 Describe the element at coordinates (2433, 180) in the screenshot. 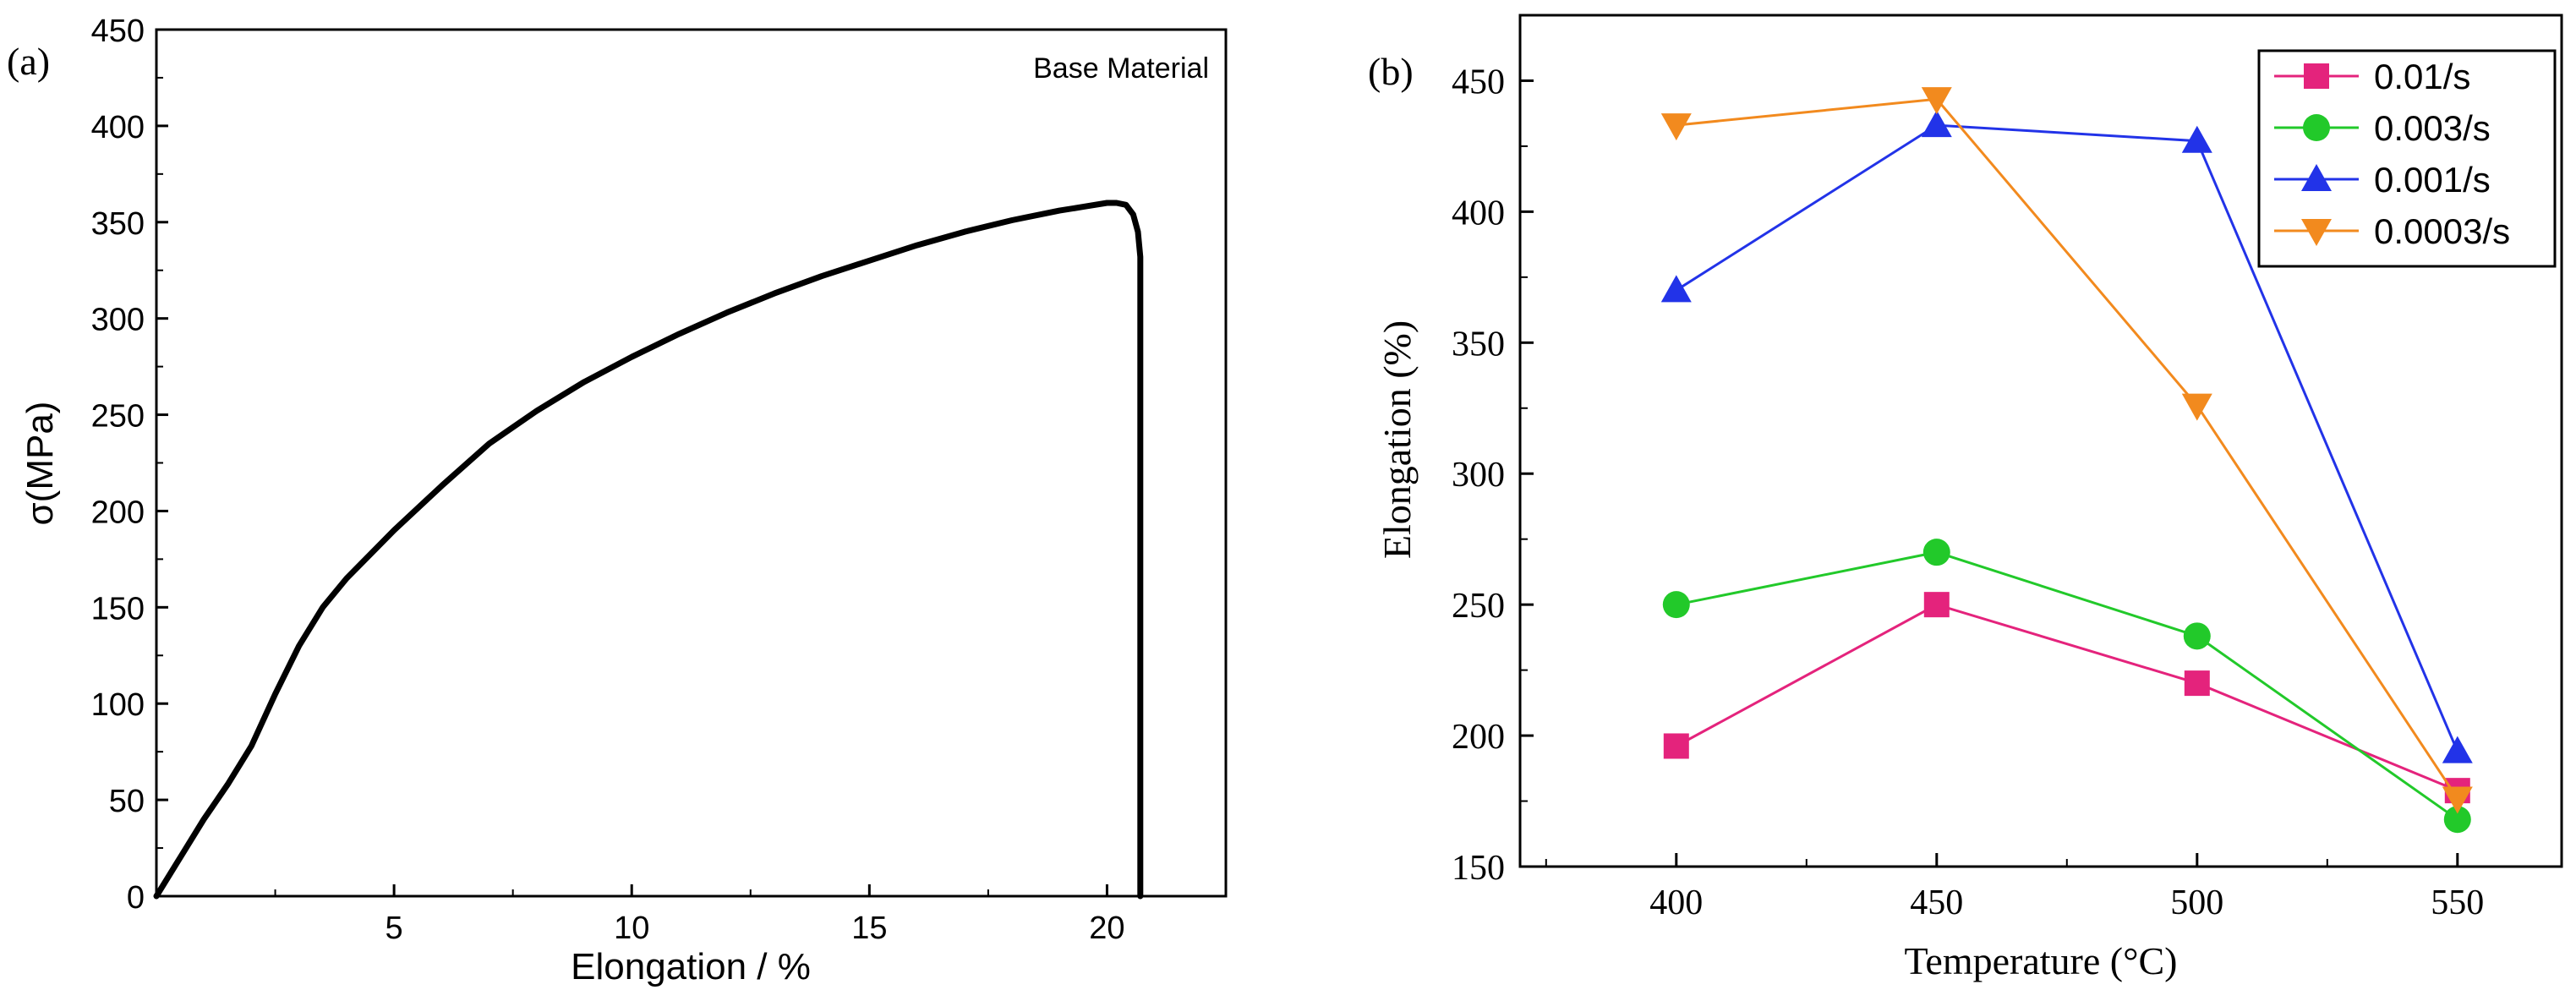

I see `legend-label: 0.001/s` at that location.